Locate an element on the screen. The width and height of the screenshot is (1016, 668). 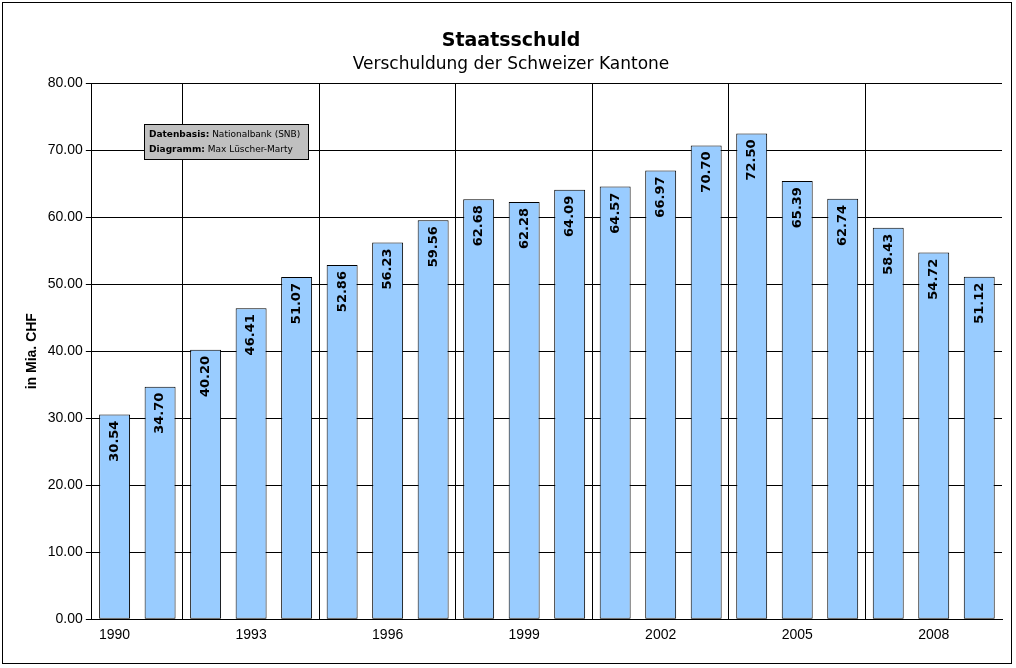
data-label: 65.39 is located at coordinates (796, 208).